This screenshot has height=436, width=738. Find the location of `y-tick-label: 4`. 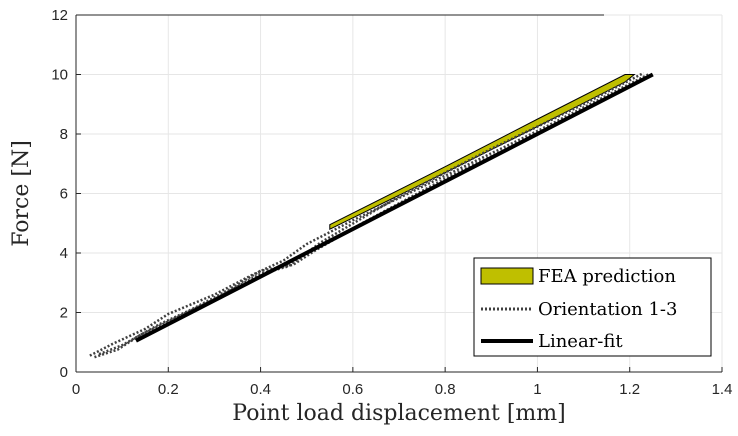

y-tick-label: 4 is located at coordinates (64, 253).